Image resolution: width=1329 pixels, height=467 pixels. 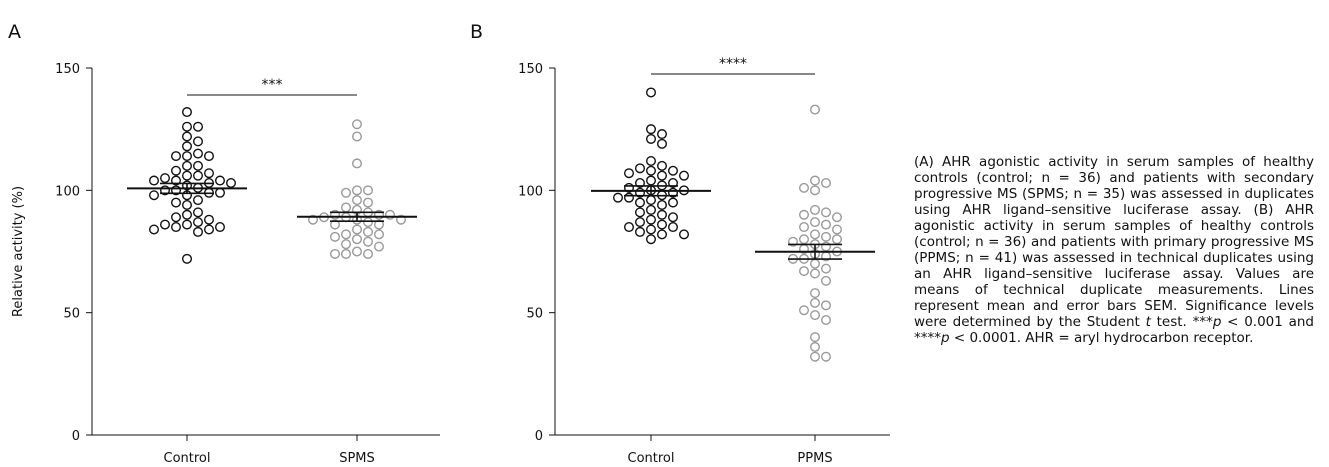 I want to click on y-axis-label: Relative activity (%), so click(x=18, y=251).